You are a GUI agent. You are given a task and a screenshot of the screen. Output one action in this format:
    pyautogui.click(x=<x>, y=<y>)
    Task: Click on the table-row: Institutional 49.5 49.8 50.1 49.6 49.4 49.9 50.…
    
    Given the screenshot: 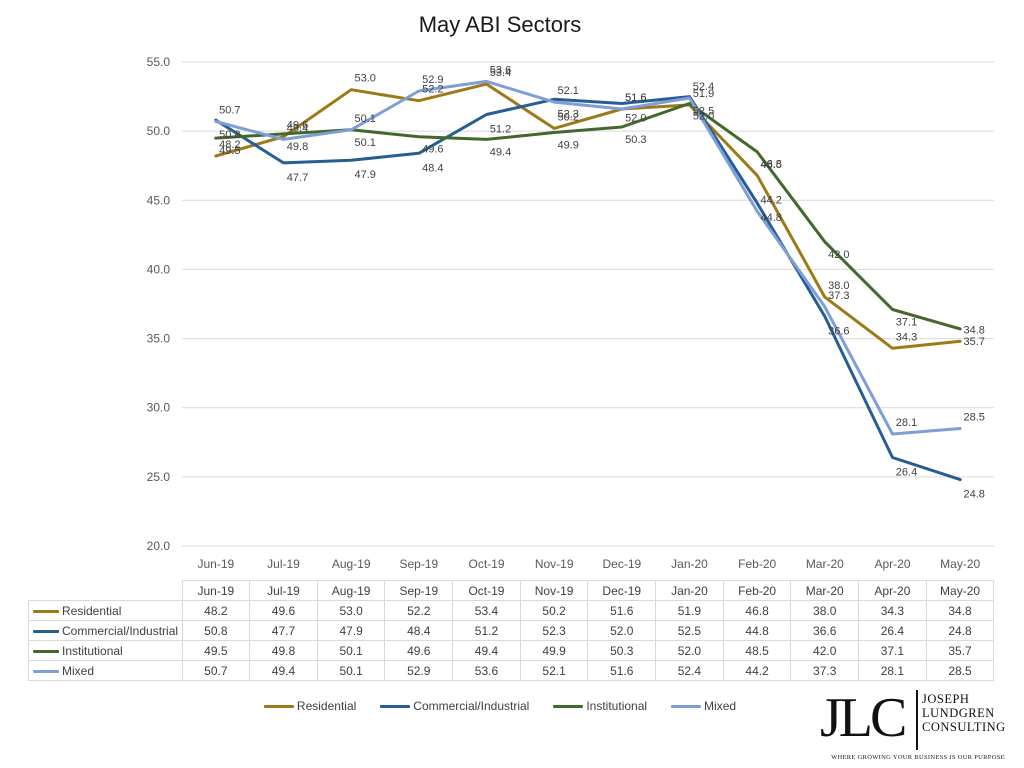 What is the action you would take?
    pyautogui.click(x=511, y=650)
    